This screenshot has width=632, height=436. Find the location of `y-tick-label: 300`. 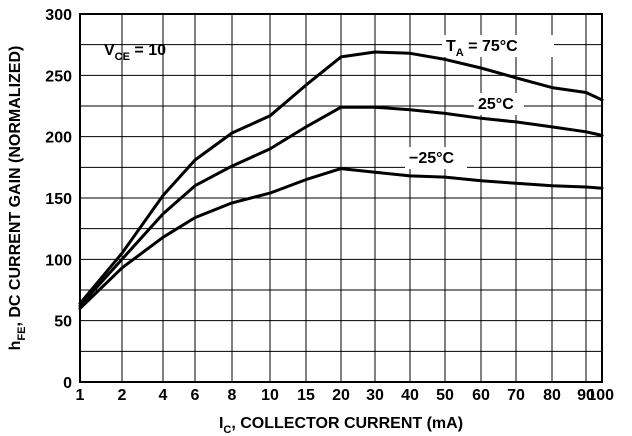

y-tick-label: 300 is located at coordinates (58, 15).